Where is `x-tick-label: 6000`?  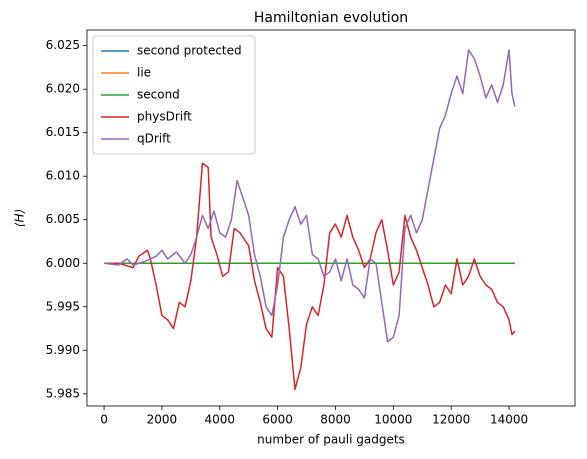 x-tick-label: 6000 is located at coordinates (277, 420).